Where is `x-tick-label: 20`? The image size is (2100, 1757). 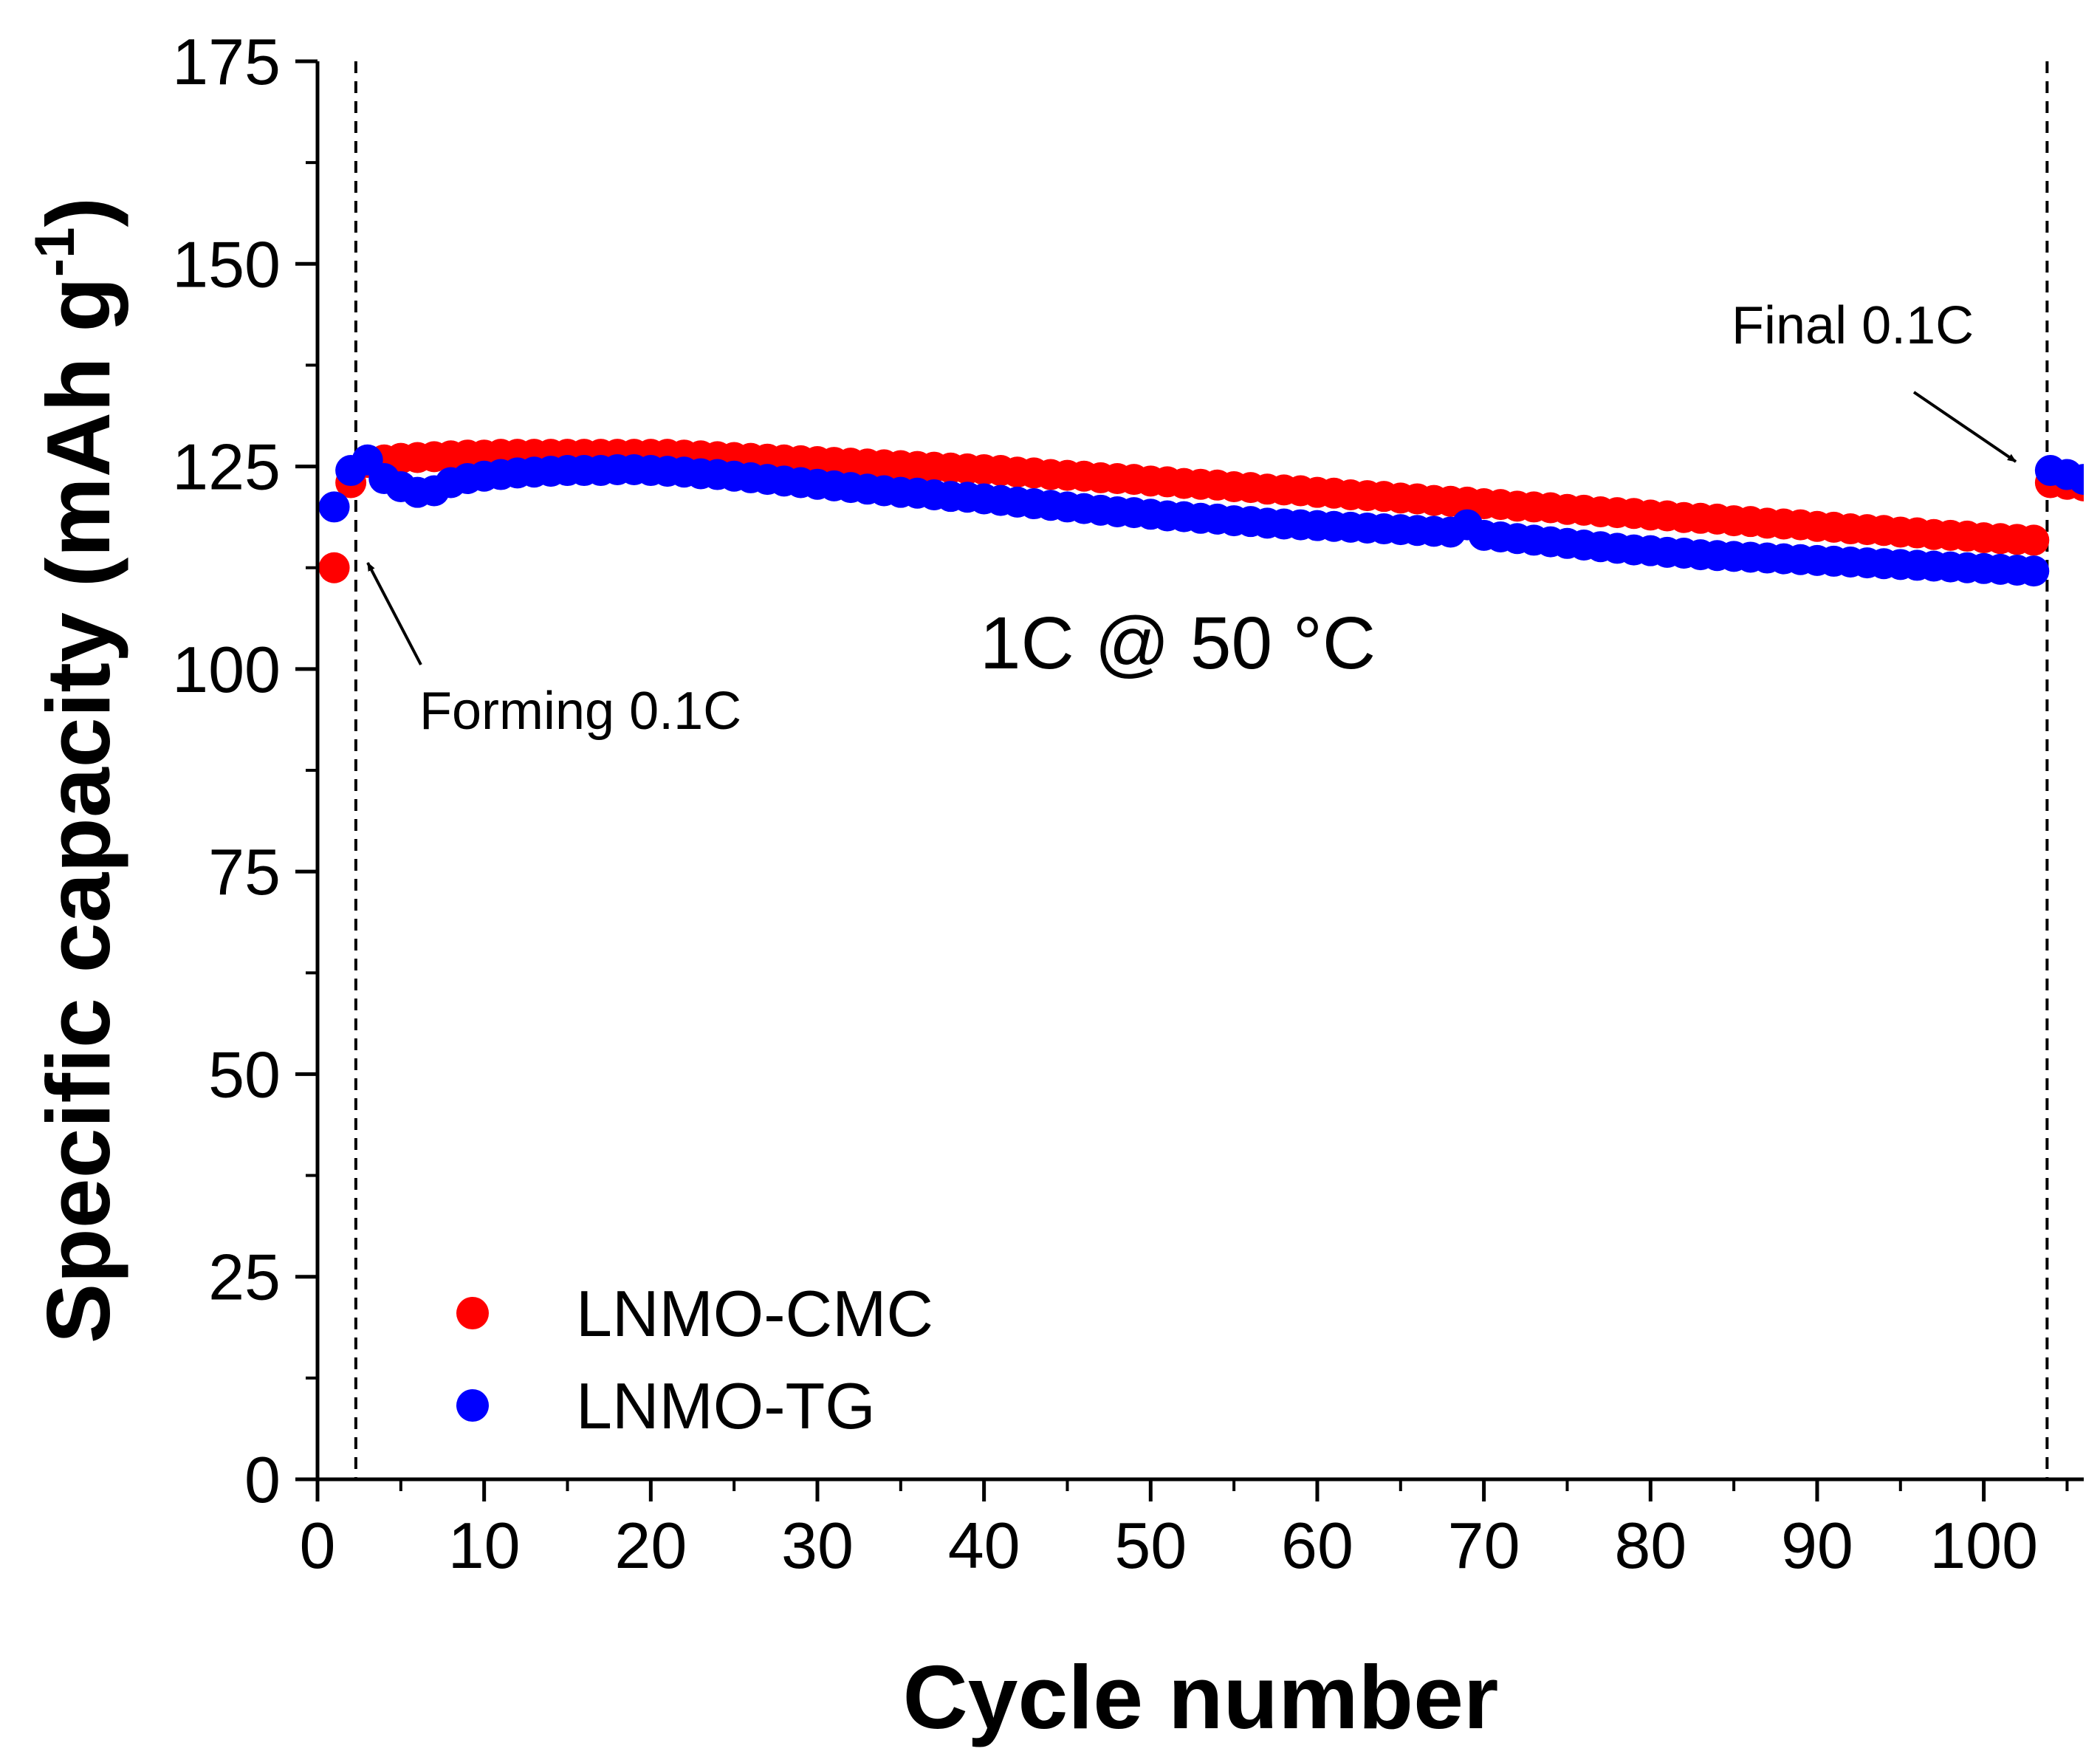 x-tick-label: 20 is located at coordinates (650, 1545).